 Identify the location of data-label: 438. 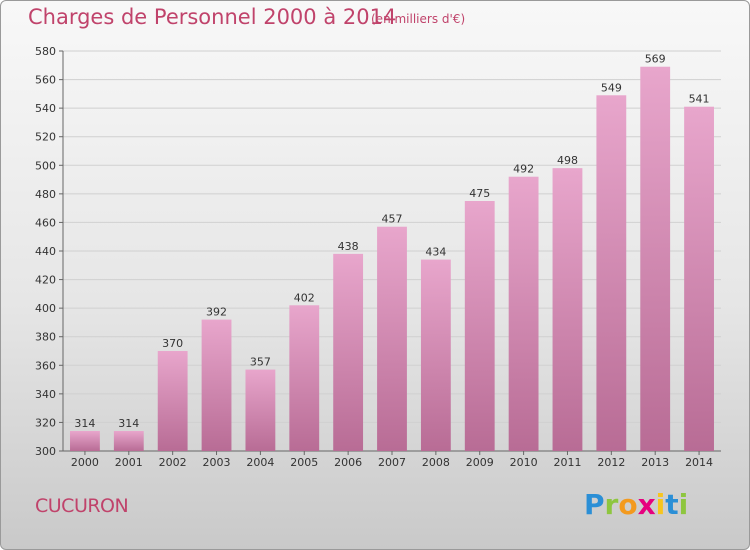
(348, 246).